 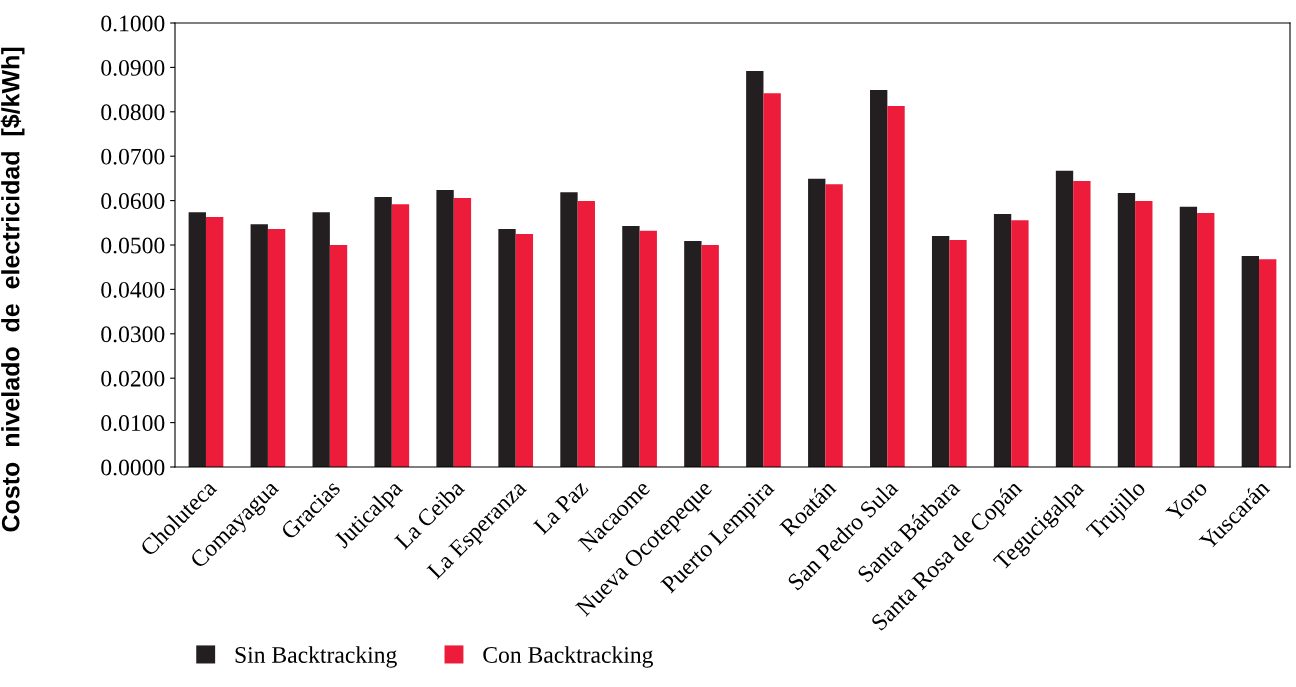 I want to click on y-axis-title: Costo nivelado de electricidad [$/kWh], so click(x=12, y=289).